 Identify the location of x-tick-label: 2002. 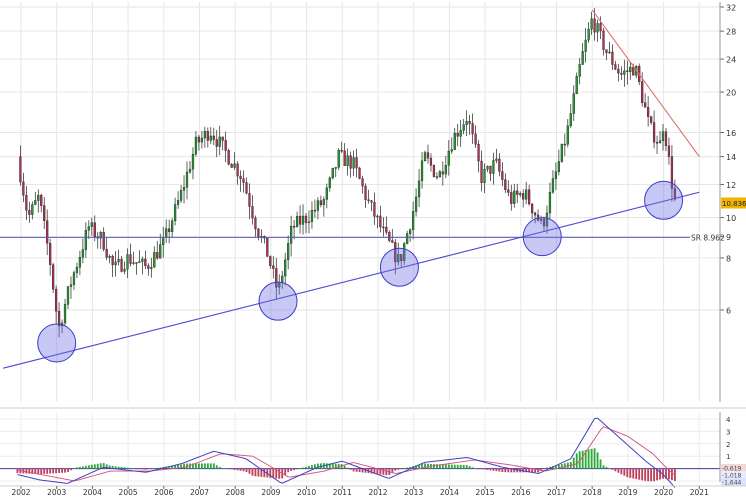
(20, 492).